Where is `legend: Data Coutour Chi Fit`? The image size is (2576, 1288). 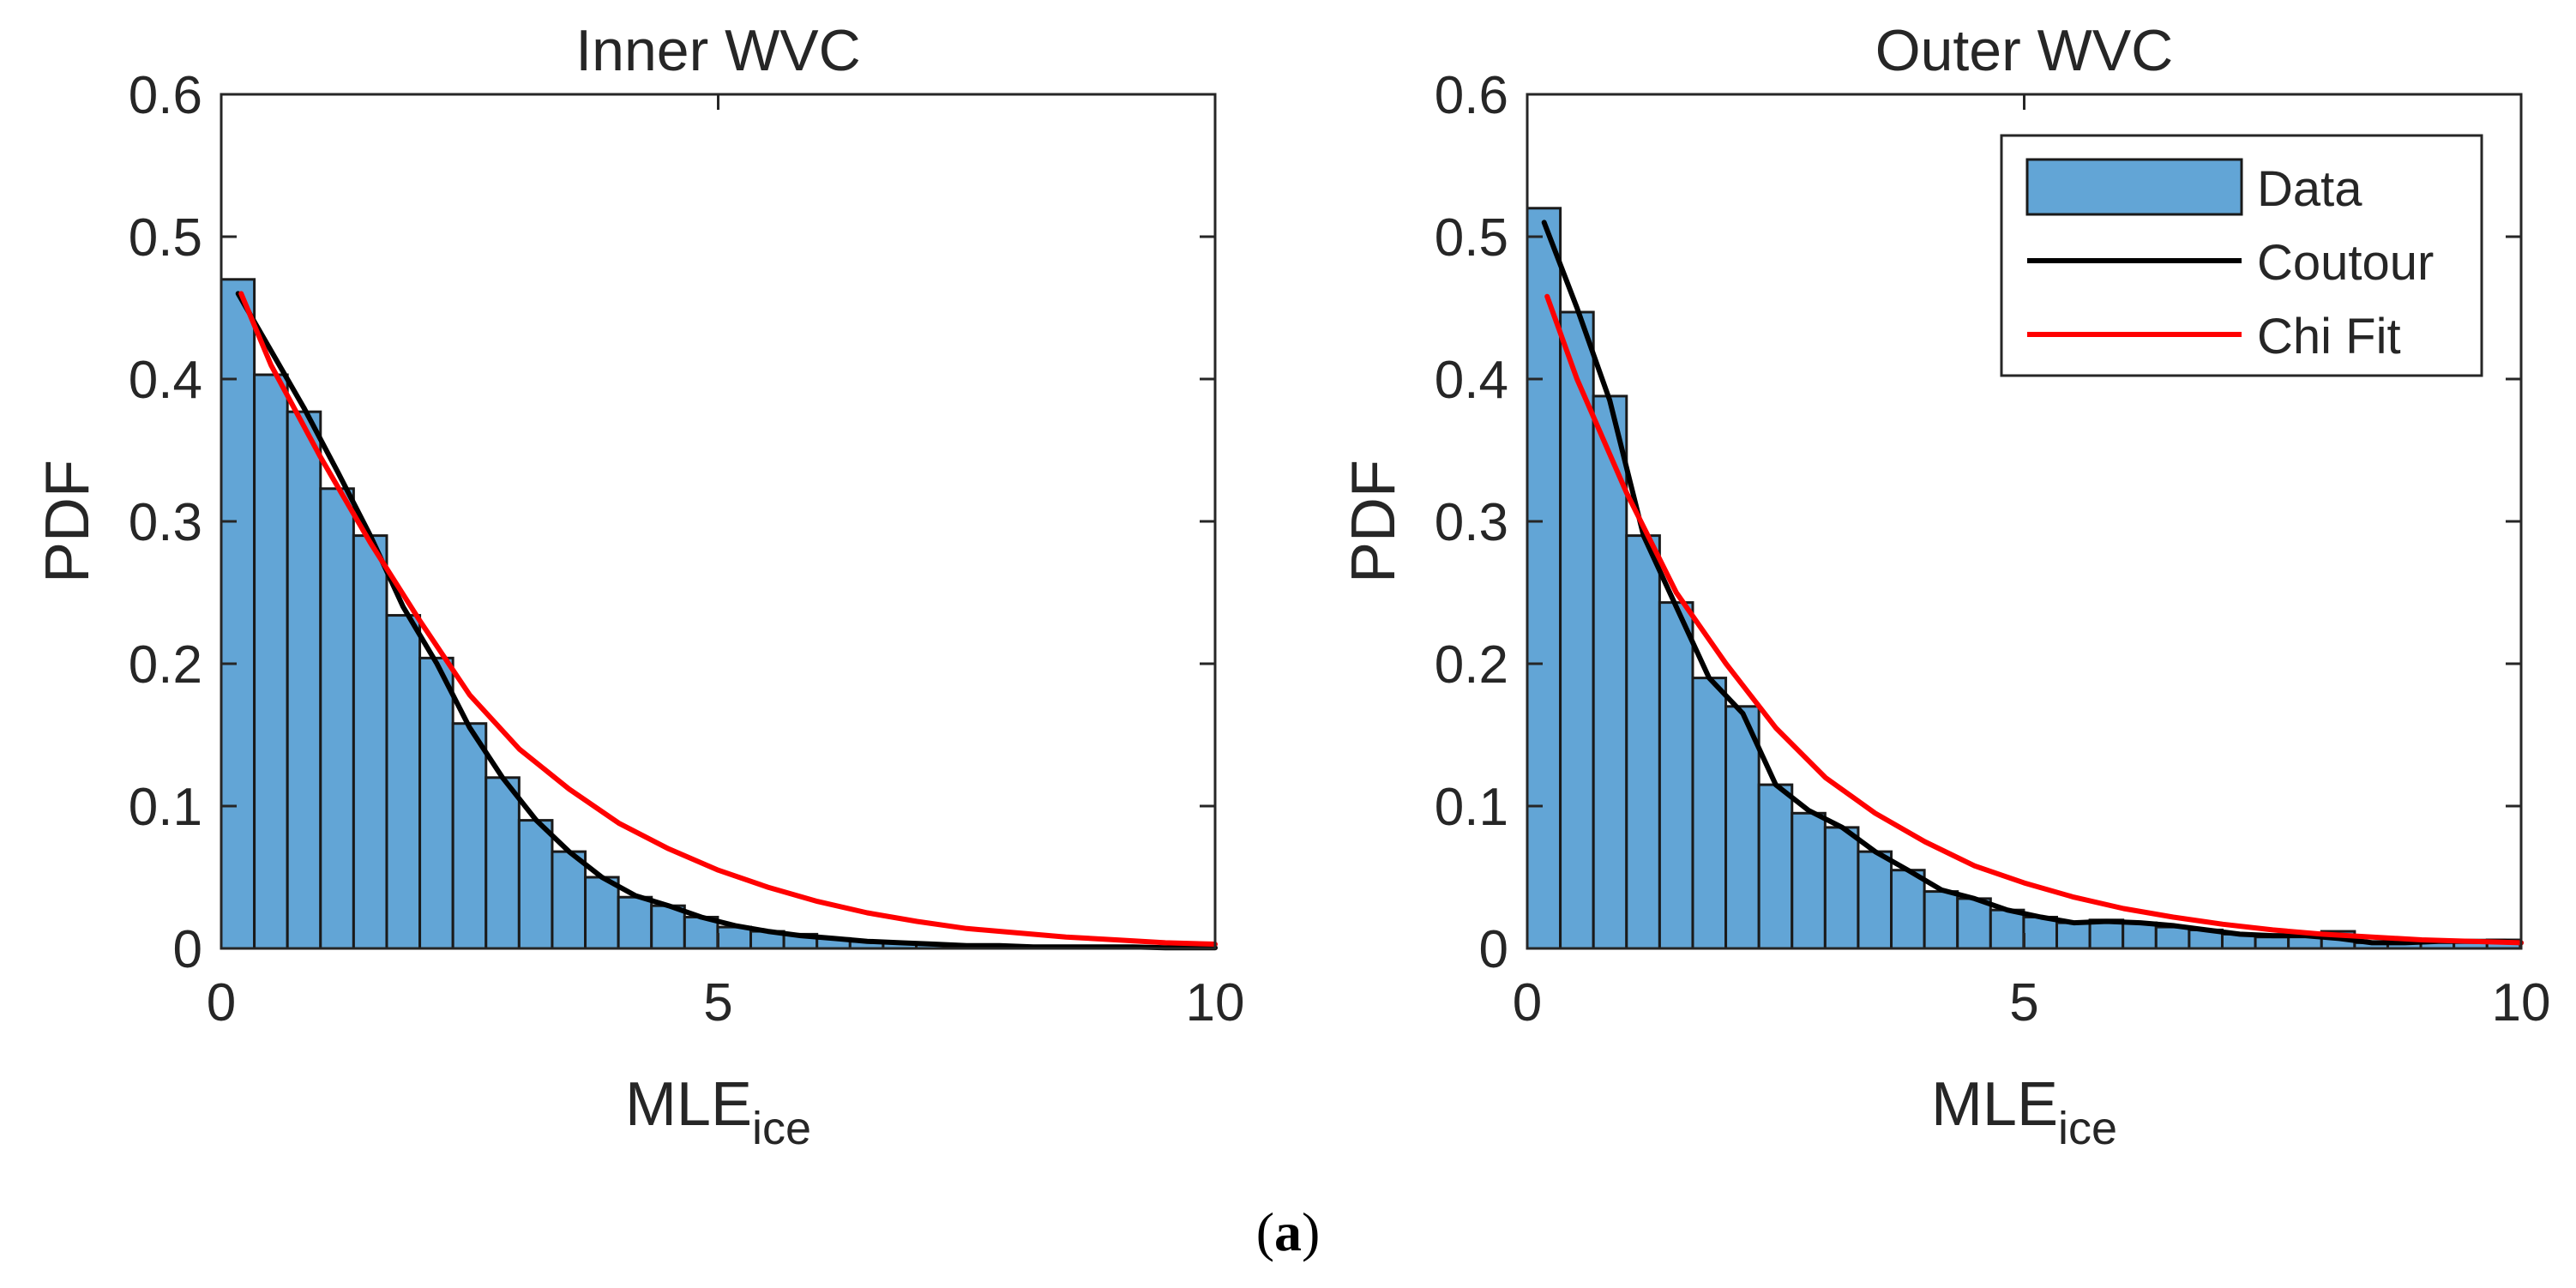
legend: Data Coutour Chi Fit is located at coordinates (2241, 255).